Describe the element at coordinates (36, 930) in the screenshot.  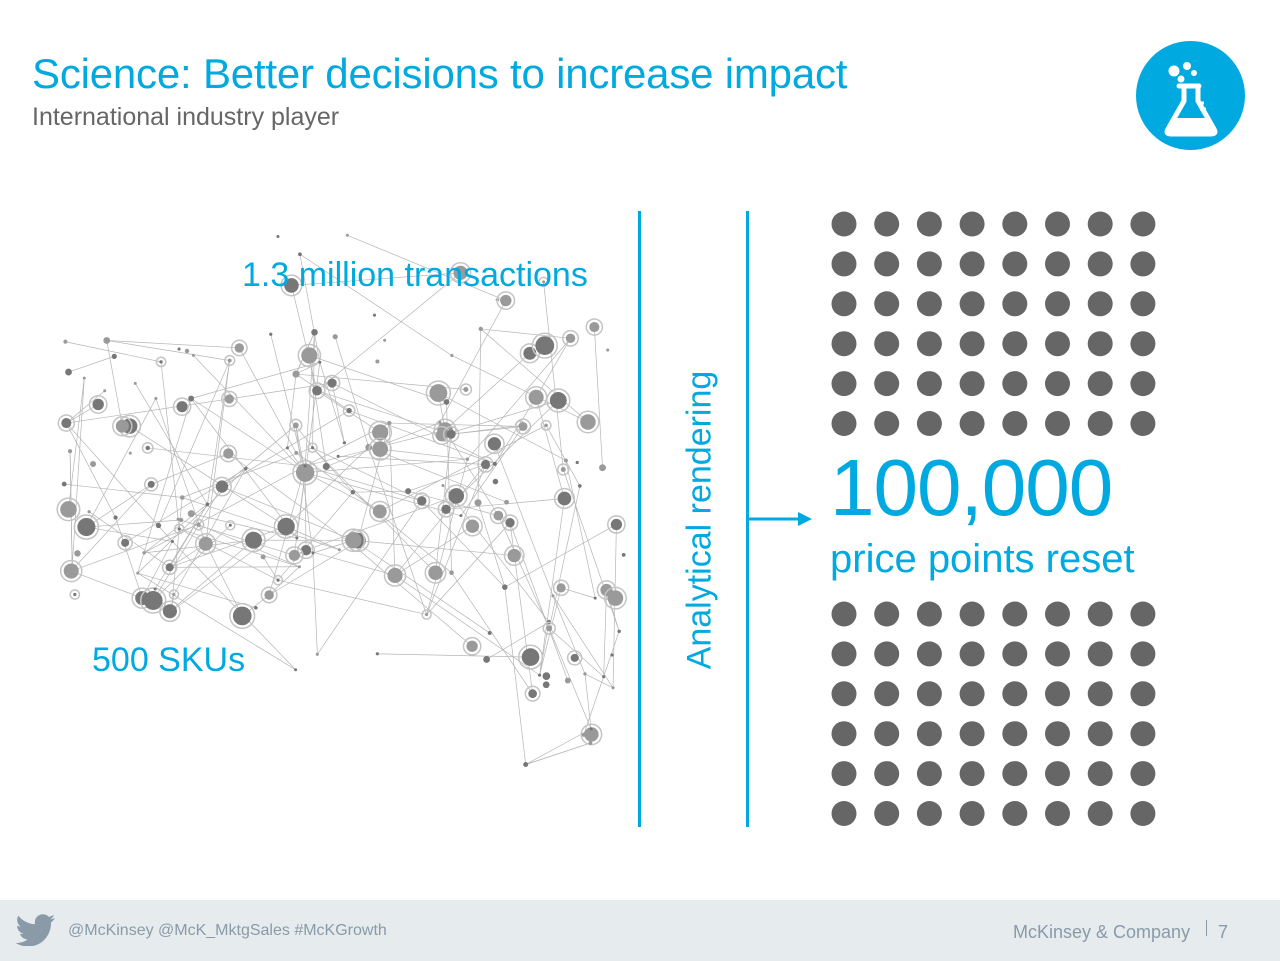
I see `twitter-icon` at that location.